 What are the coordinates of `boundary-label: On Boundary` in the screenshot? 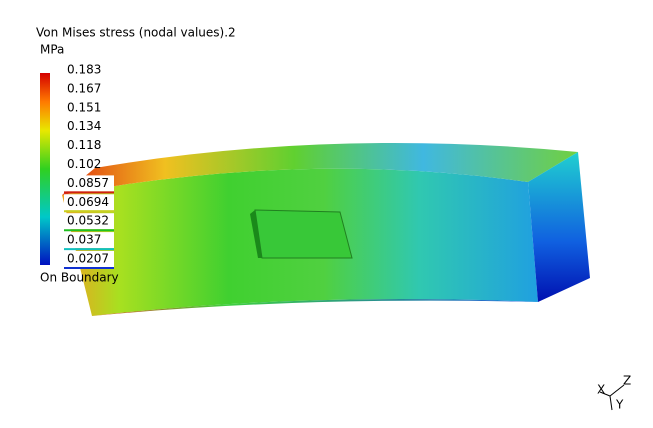 It's located at (79, 278).